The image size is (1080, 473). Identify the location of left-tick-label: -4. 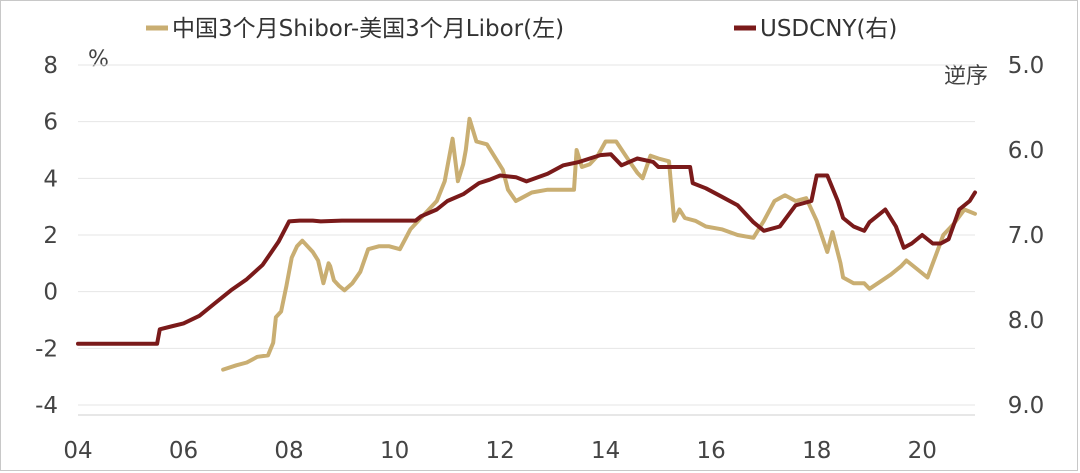
(46, 406).